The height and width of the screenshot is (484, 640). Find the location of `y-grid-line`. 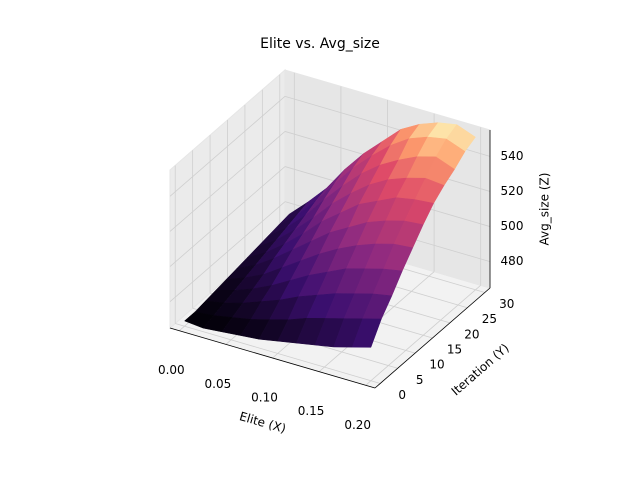

y-grid-line is located at coordinates (278, 353).